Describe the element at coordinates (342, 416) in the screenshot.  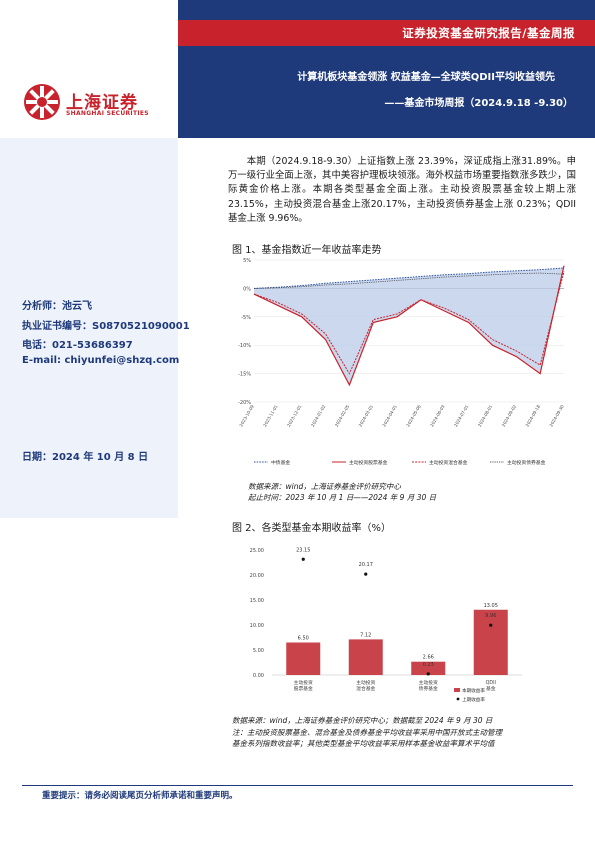
I see `x-tick-label: 2024-02-05` at that location.